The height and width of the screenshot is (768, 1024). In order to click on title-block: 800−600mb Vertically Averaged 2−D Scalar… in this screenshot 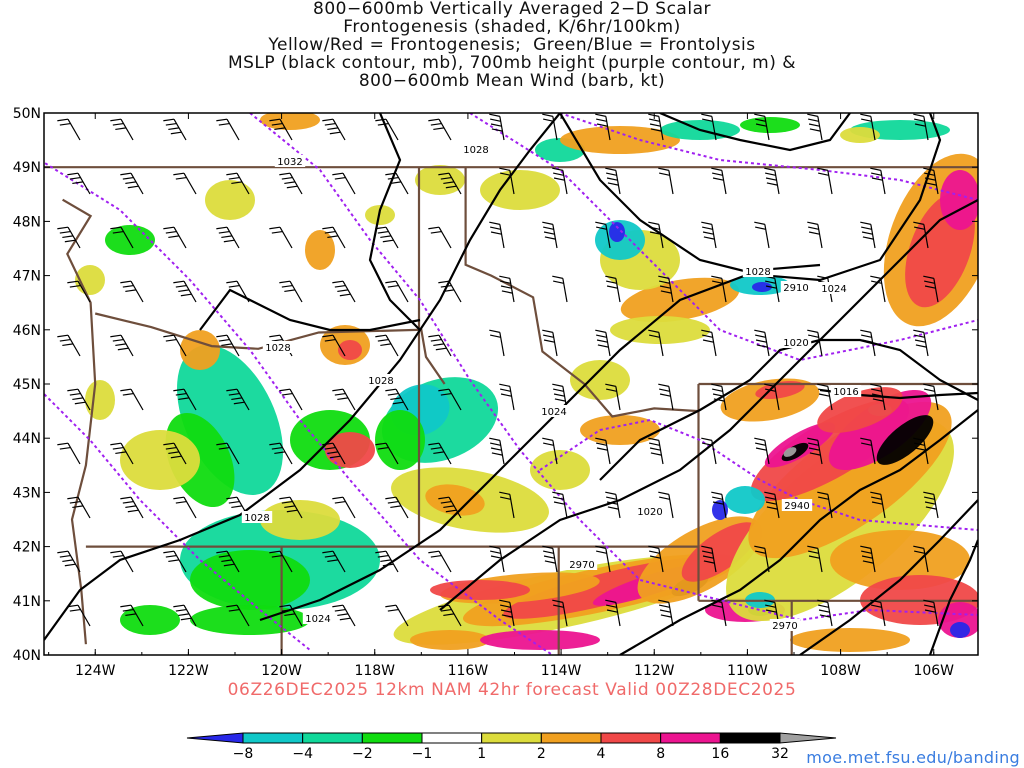, I will do `click(512, 45)`.